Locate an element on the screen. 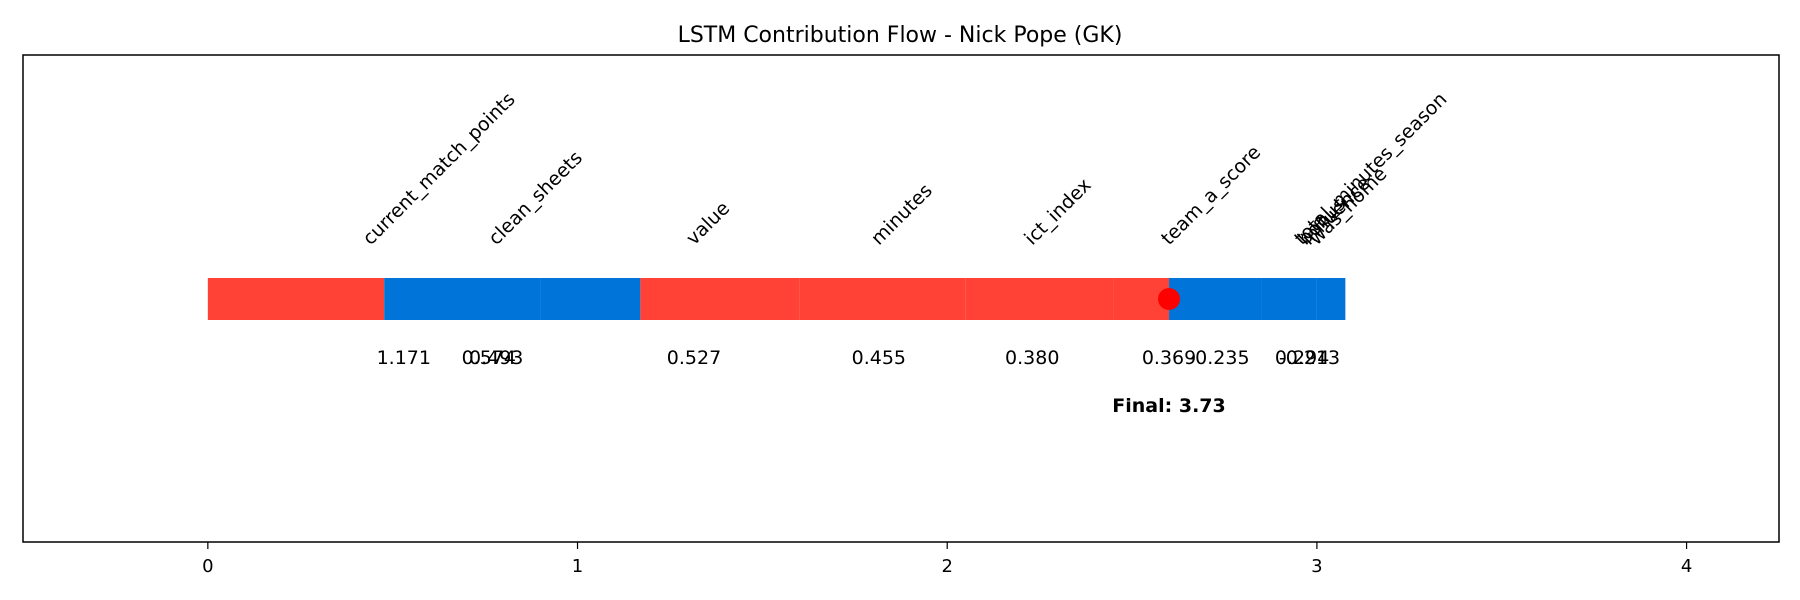 The width and height of the screenshot is (1800, 600). x-tick-label: 4 is located at coordinates (1686, 566).